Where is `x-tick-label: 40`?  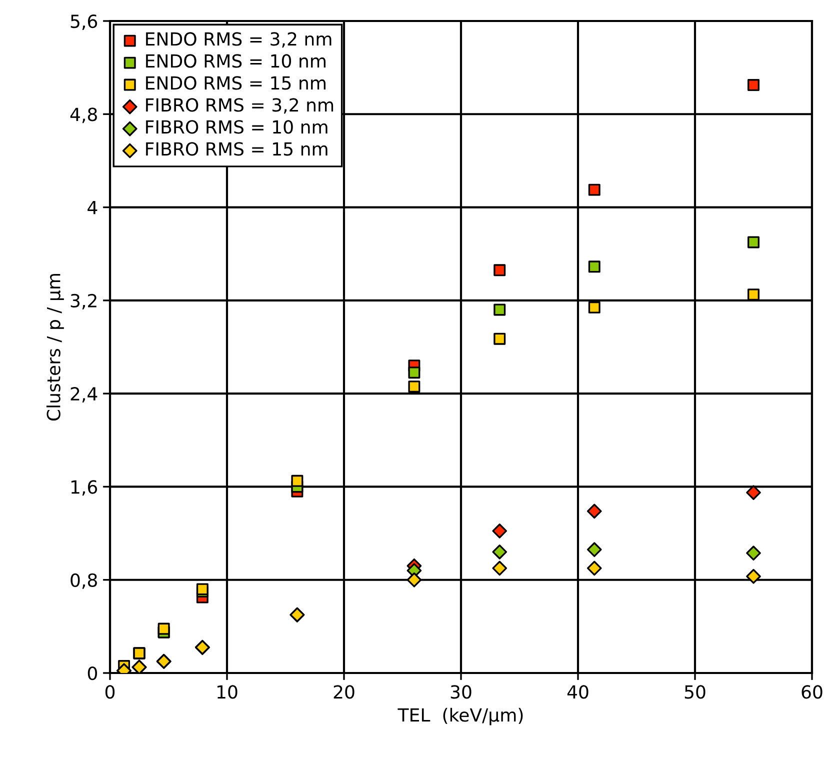 x-tick-label: 40 is located at coordinates (577, 692).